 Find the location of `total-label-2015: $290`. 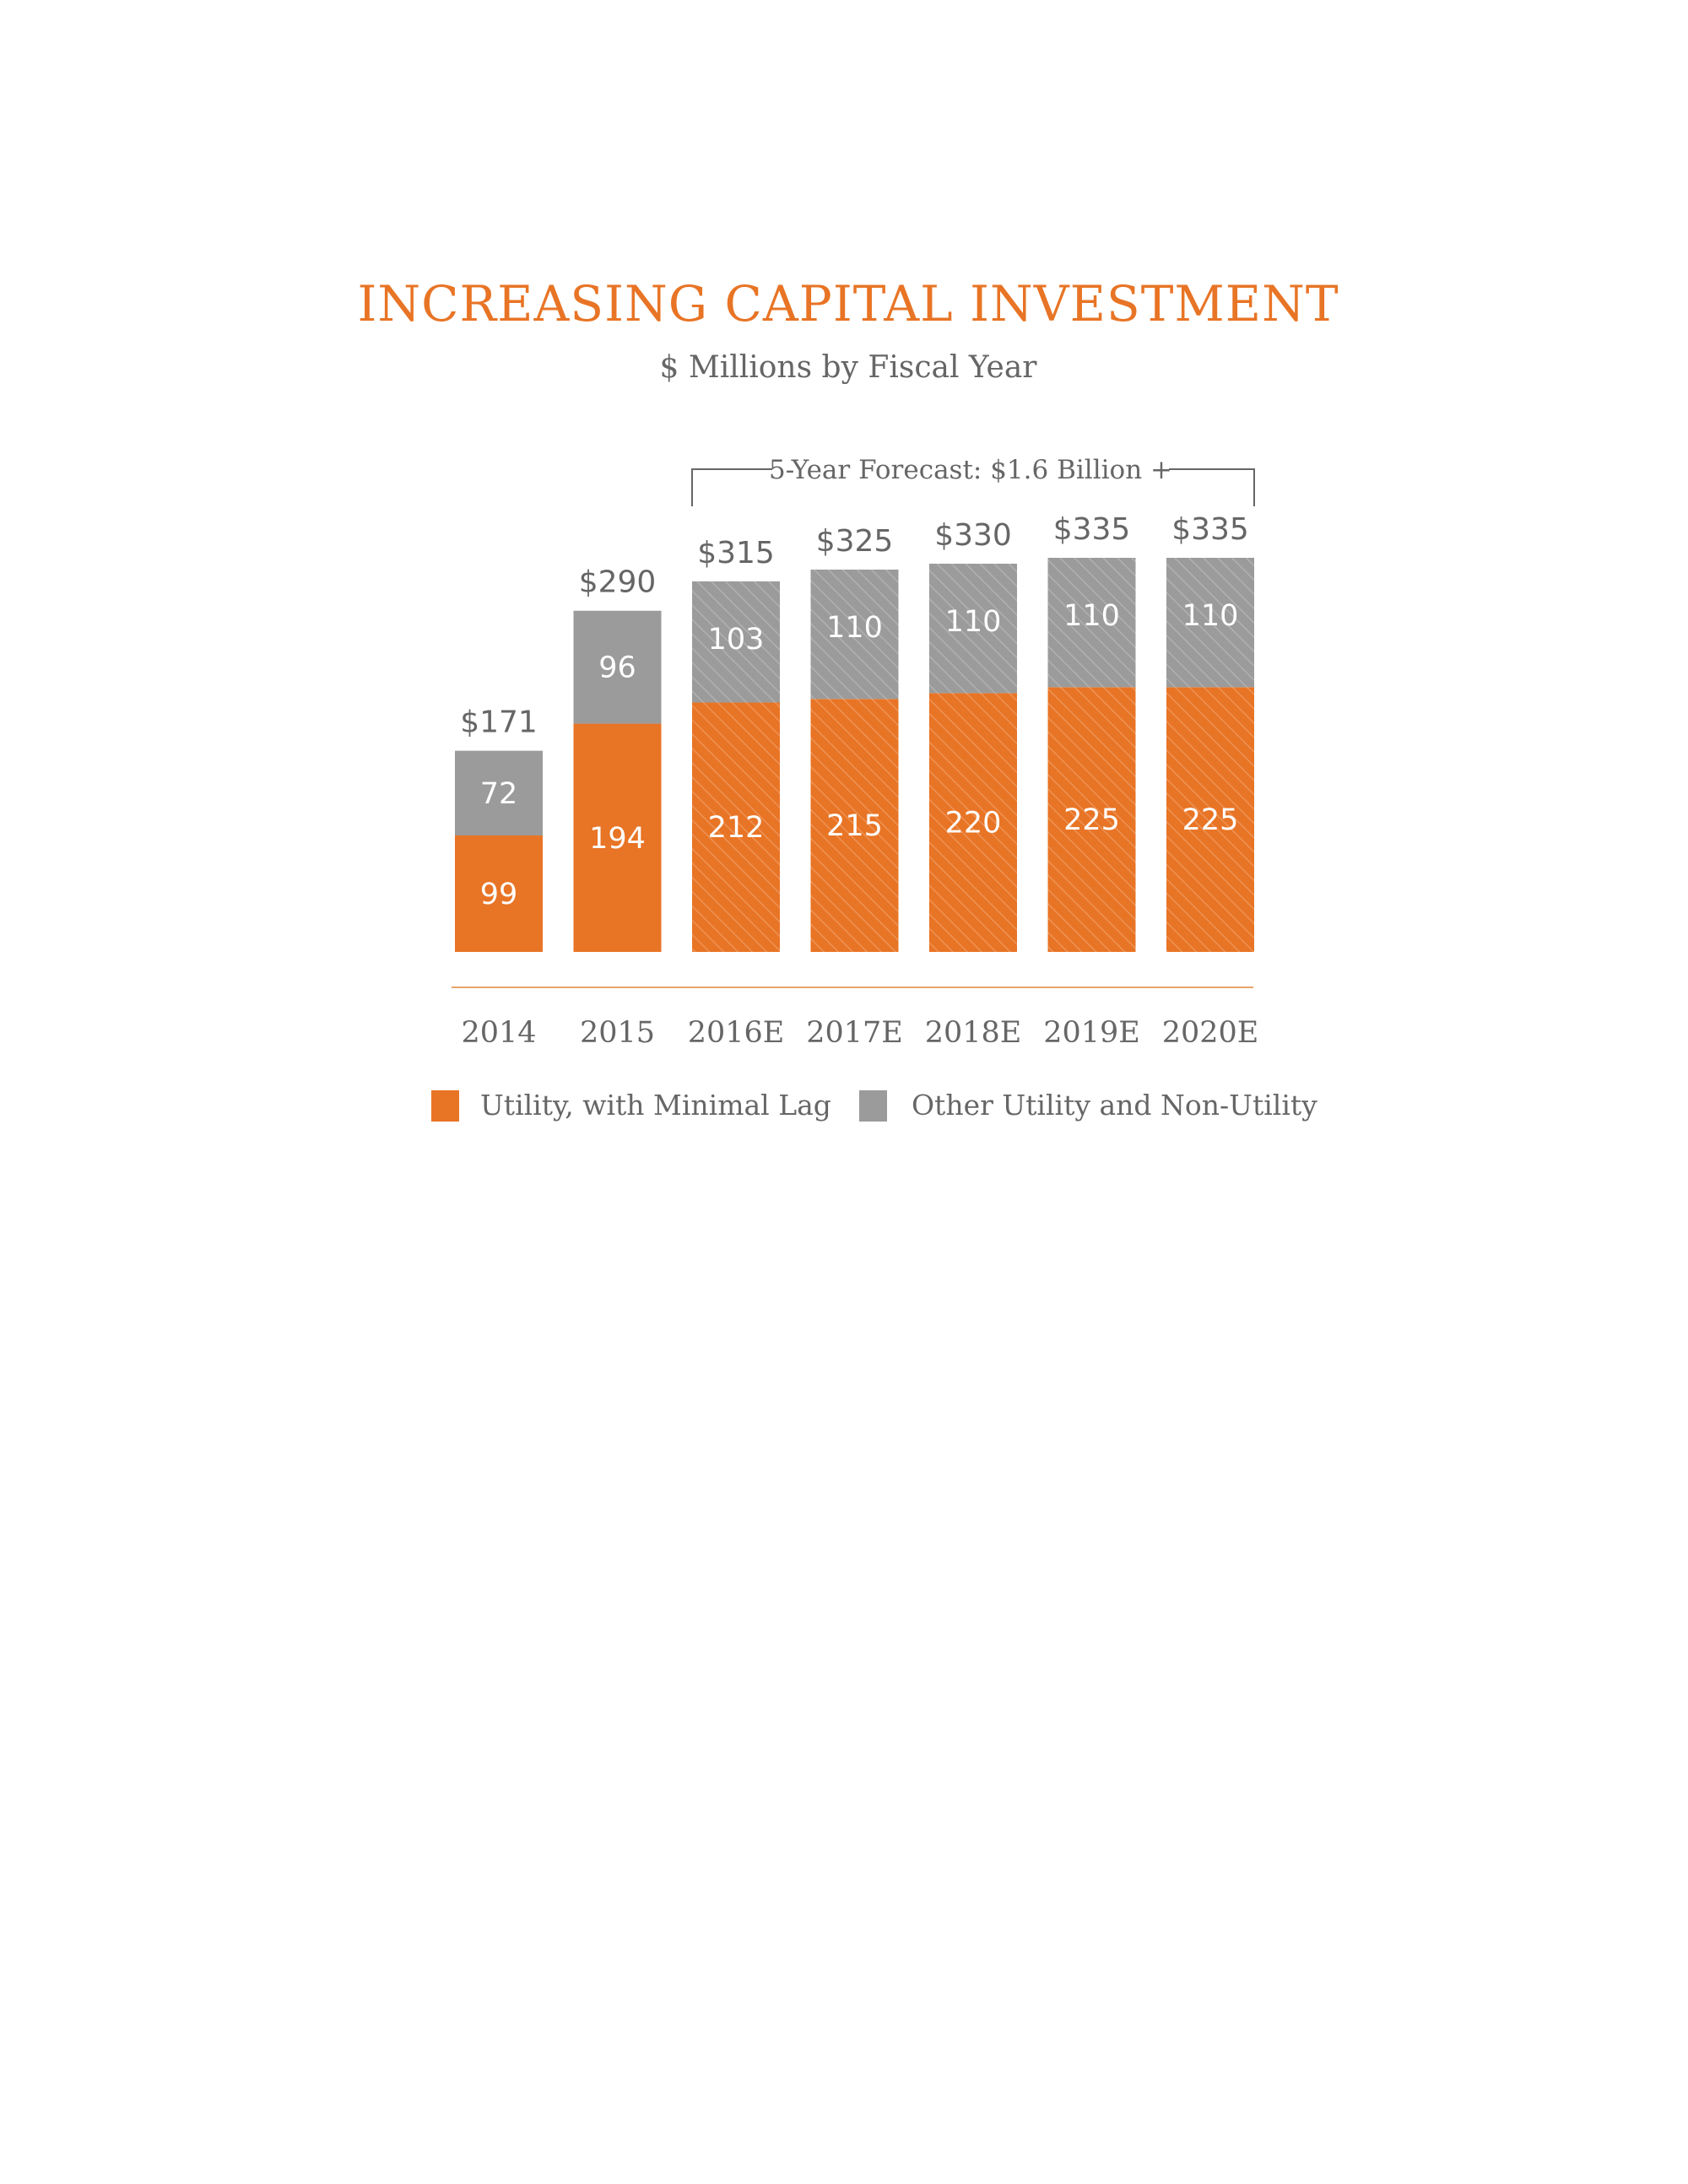

total-label-2015: $290 is located at coordinates (618, 582).